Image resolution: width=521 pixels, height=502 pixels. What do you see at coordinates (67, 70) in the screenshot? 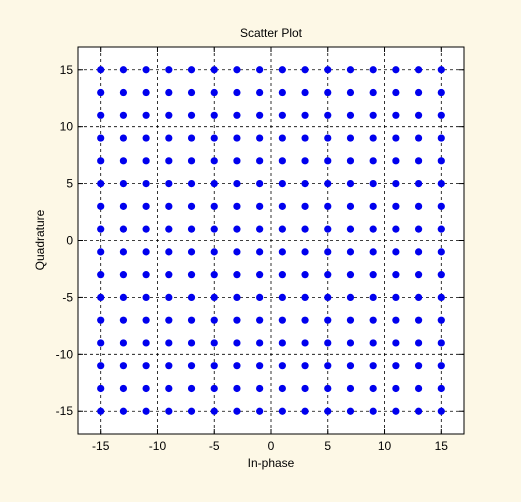
I see `y-tick-label: 15` at bounding box center [67, 70].